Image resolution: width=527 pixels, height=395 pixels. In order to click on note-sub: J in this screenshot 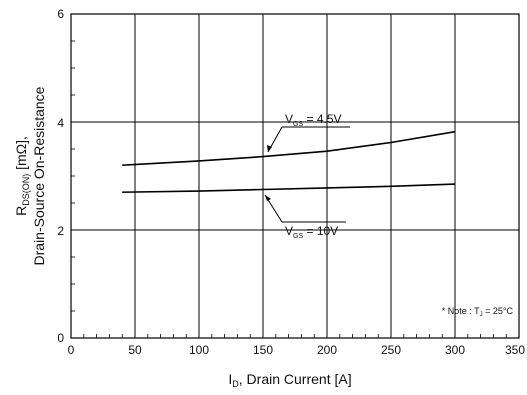, I will do `click(481, 315)`.